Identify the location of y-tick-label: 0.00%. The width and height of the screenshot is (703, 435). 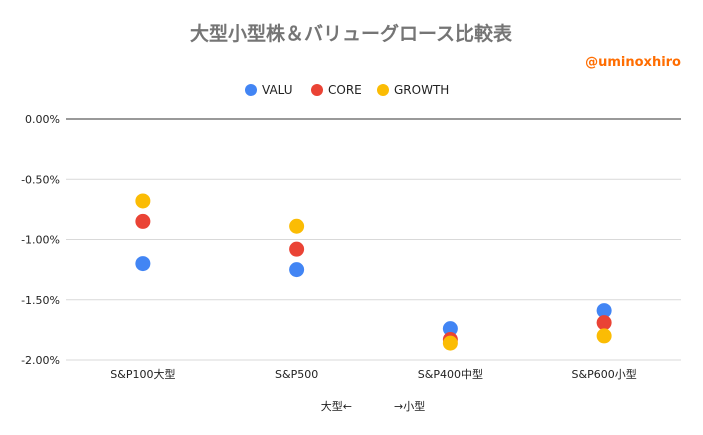
(42, 119).